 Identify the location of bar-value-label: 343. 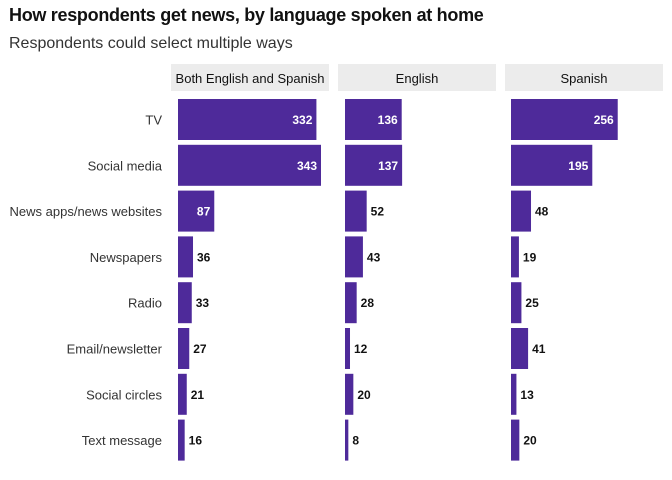
(307, 166).